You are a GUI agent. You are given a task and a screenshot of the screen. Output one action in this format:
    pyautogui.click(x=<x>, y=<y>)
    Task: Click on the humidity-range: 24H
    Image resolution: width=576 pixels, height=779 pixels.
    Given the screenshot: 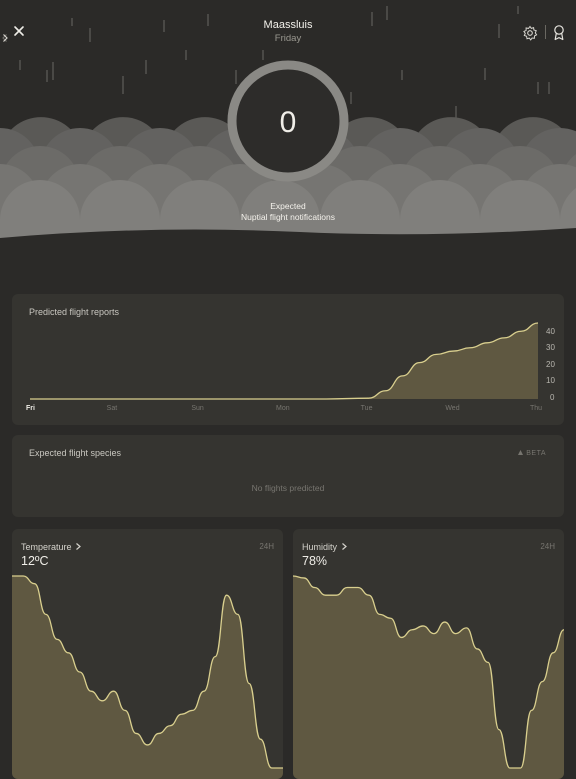 What is the action you would take?
    pyautogui.click(x=547, y=546)
    